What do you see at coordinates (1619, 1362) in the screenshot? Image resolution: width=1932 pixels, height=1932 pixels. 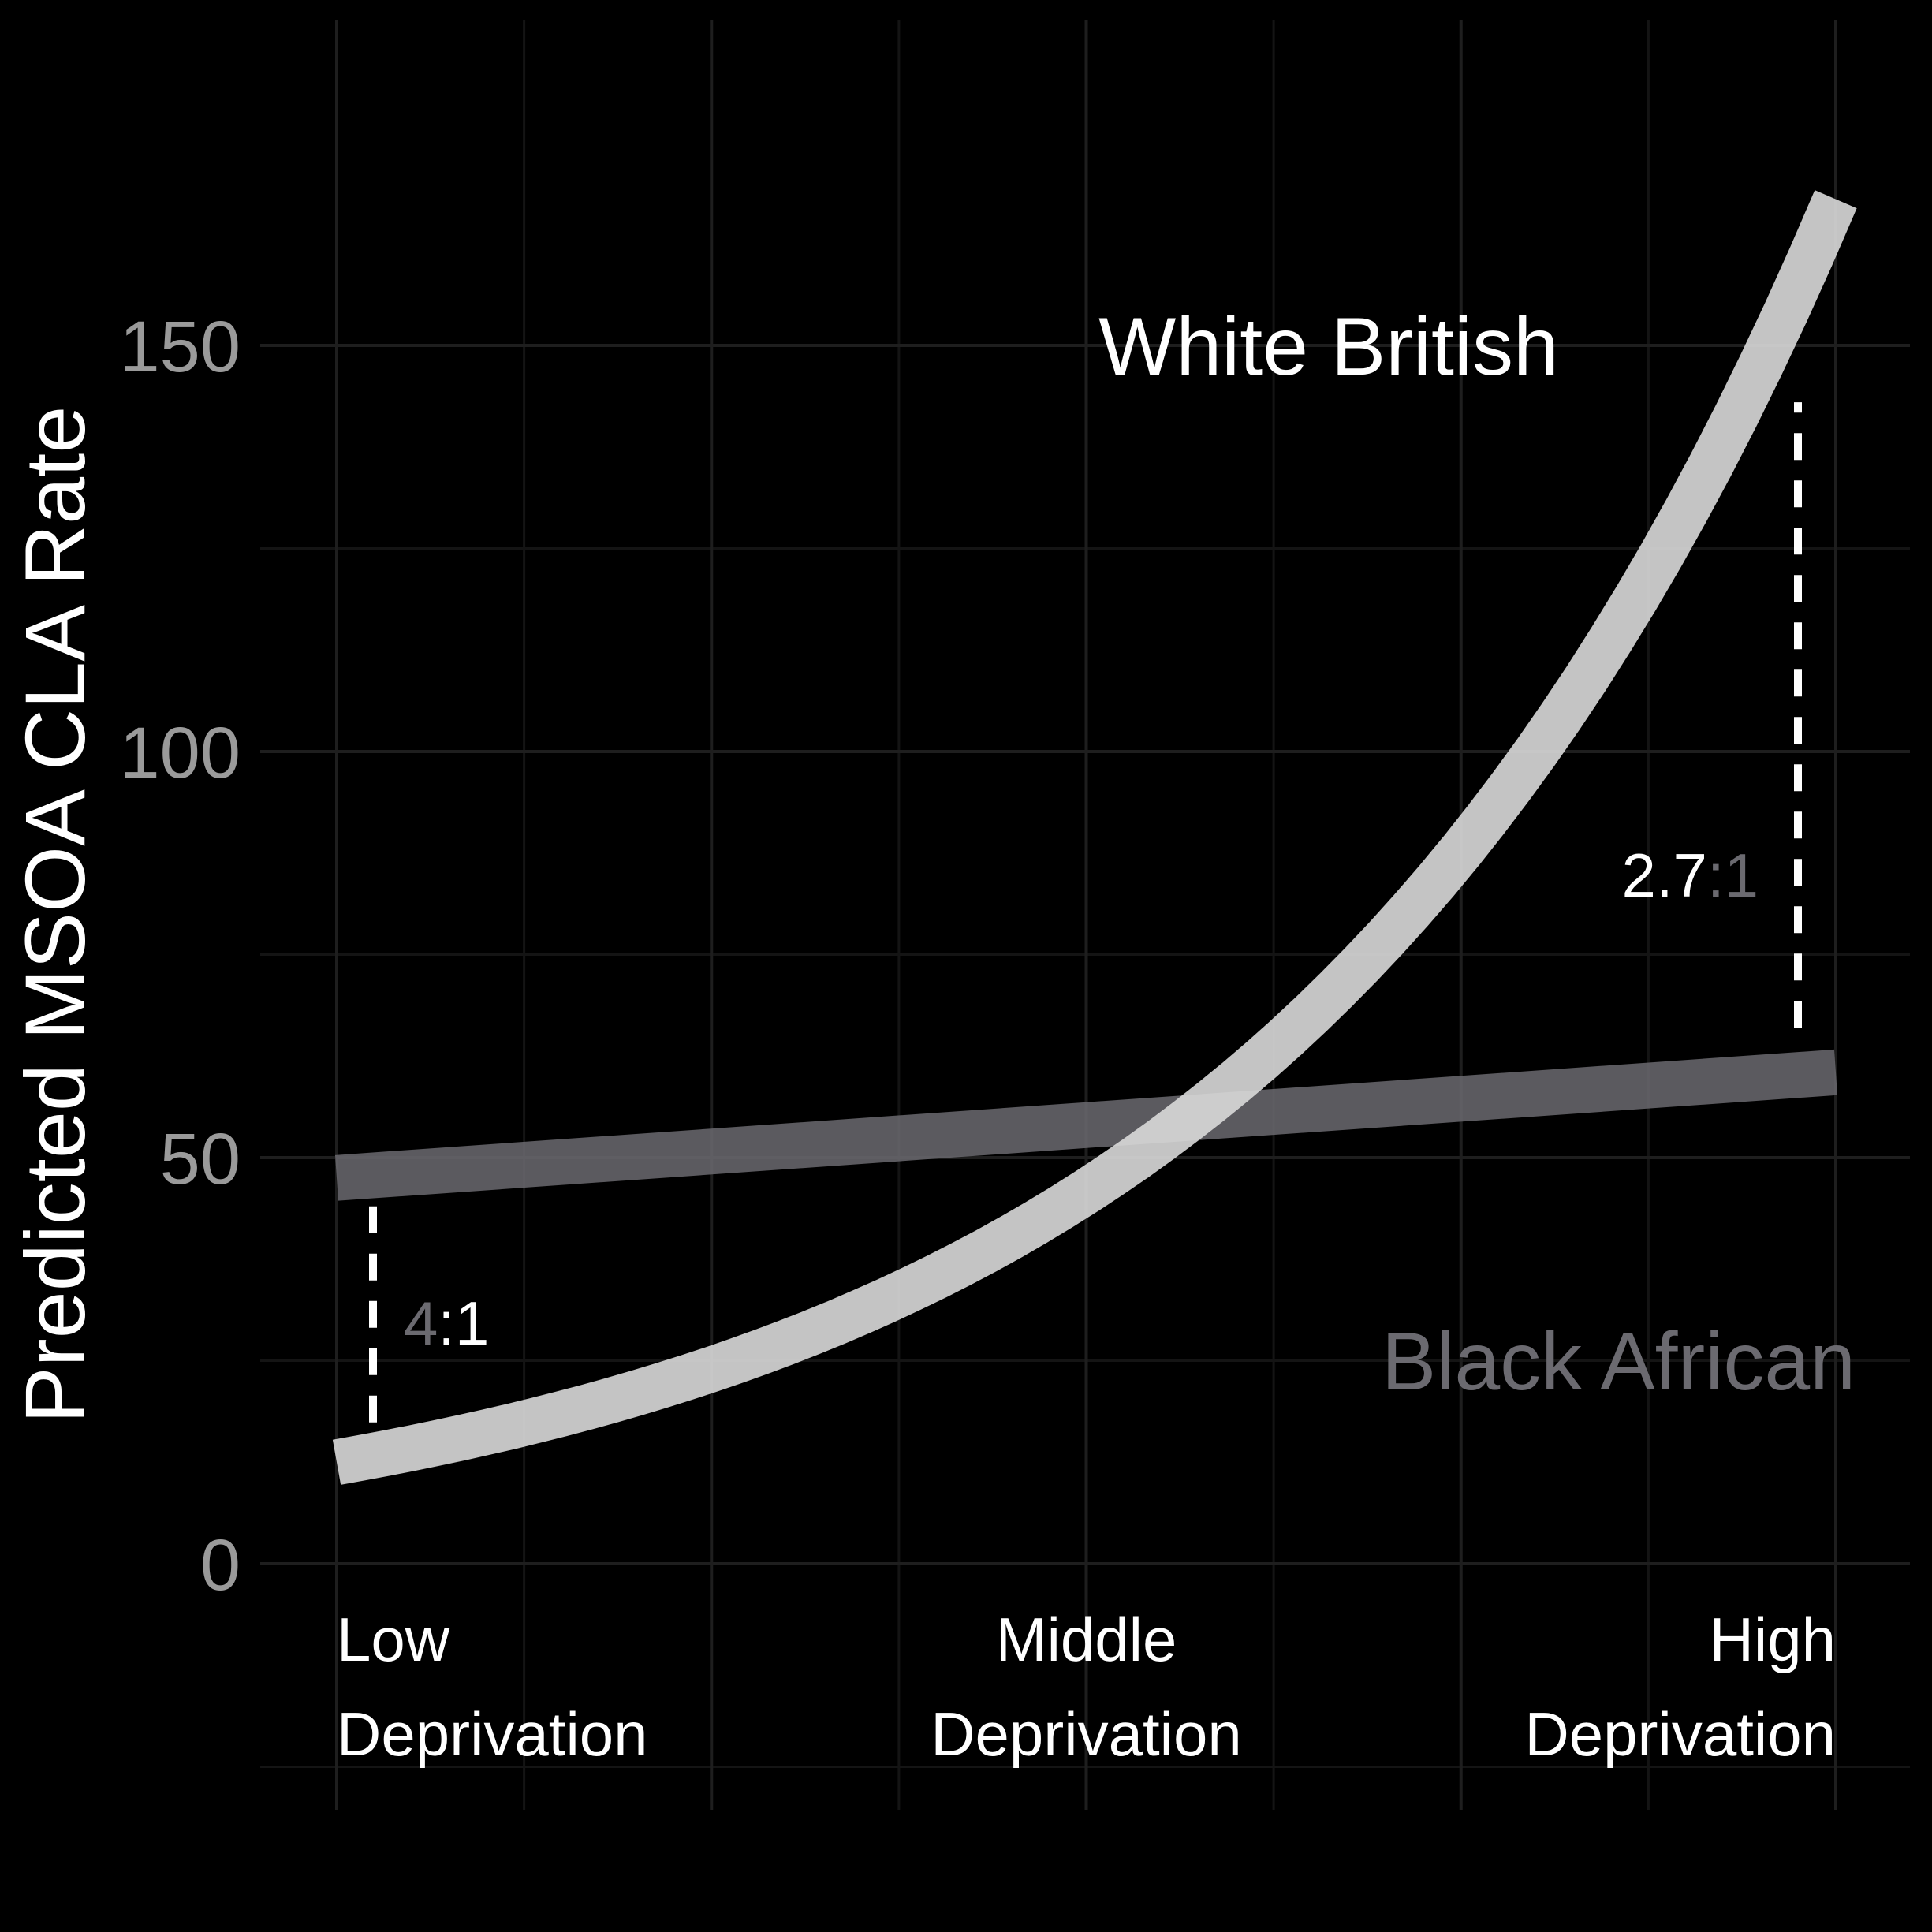 I see `series-label-black-african: Black African` at bounding box center [1619, 1362].